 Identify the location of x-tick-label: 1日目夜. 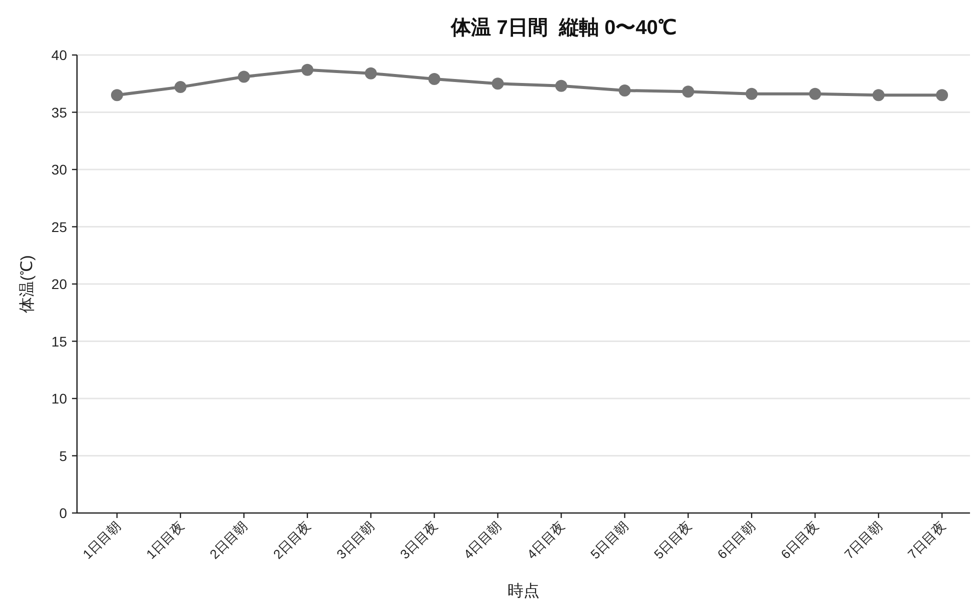
(165, 540).